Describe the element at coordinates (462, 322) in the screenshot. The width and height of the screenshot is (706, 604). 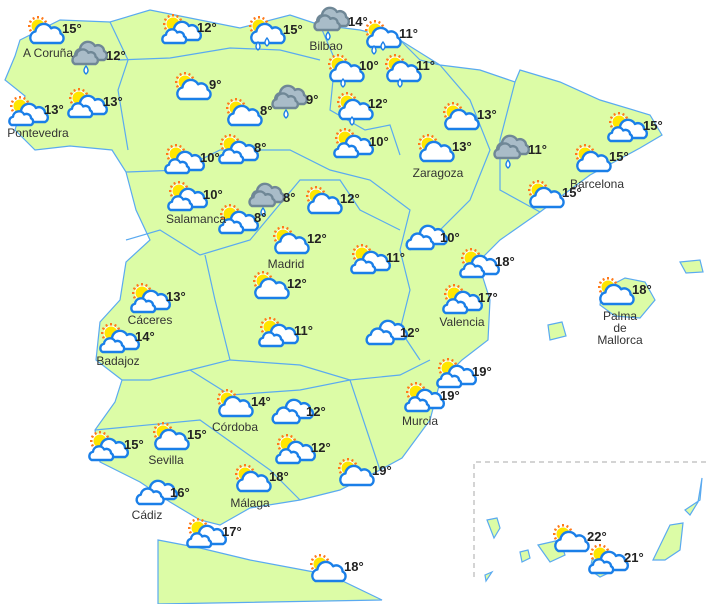
I see `city-label: Valencia` at that location.